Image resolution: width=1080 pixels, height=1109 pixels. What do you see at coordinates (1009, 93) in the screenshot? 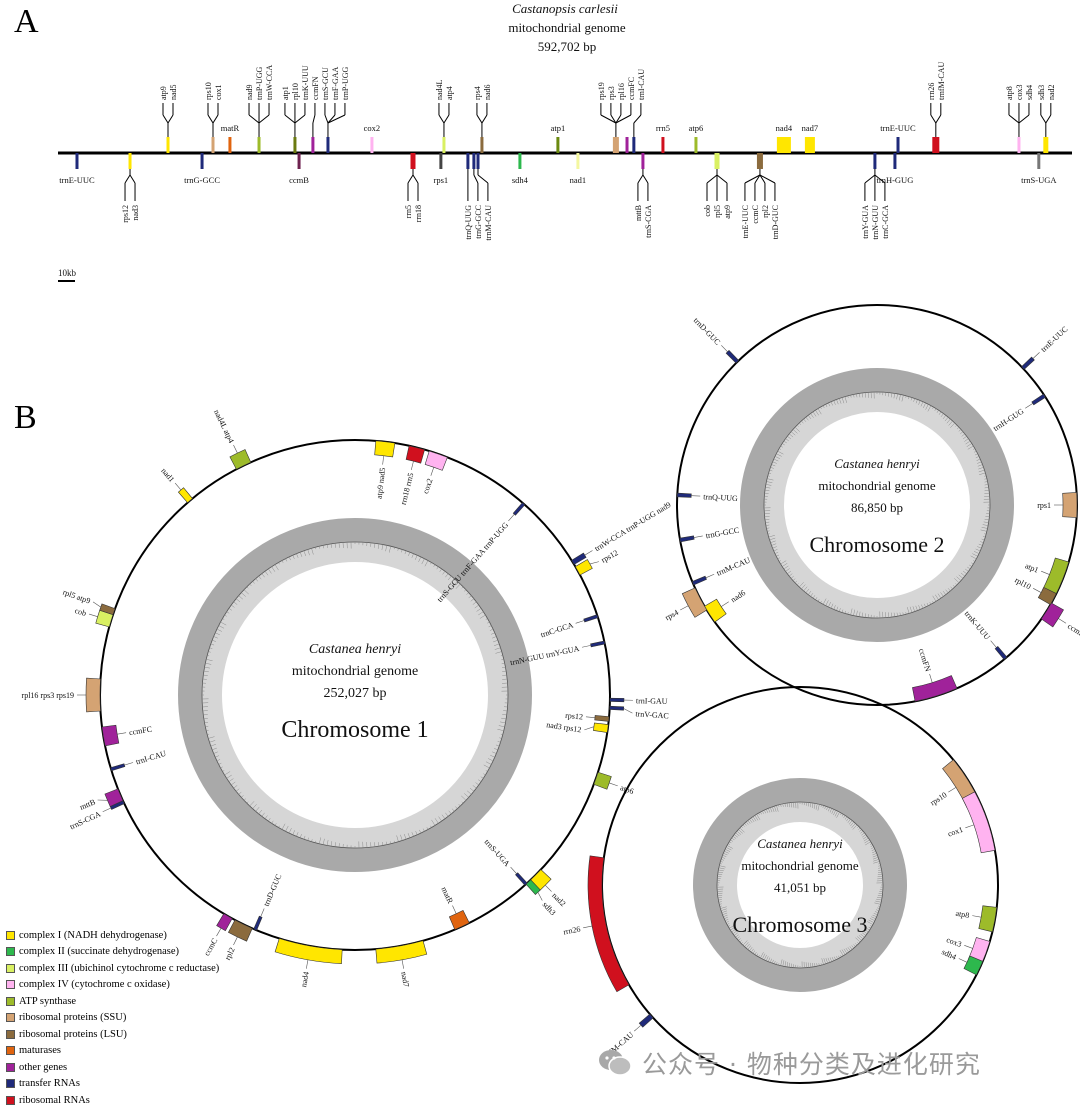
I see `gene-label: atp8` at bounding box center [1009, 93].